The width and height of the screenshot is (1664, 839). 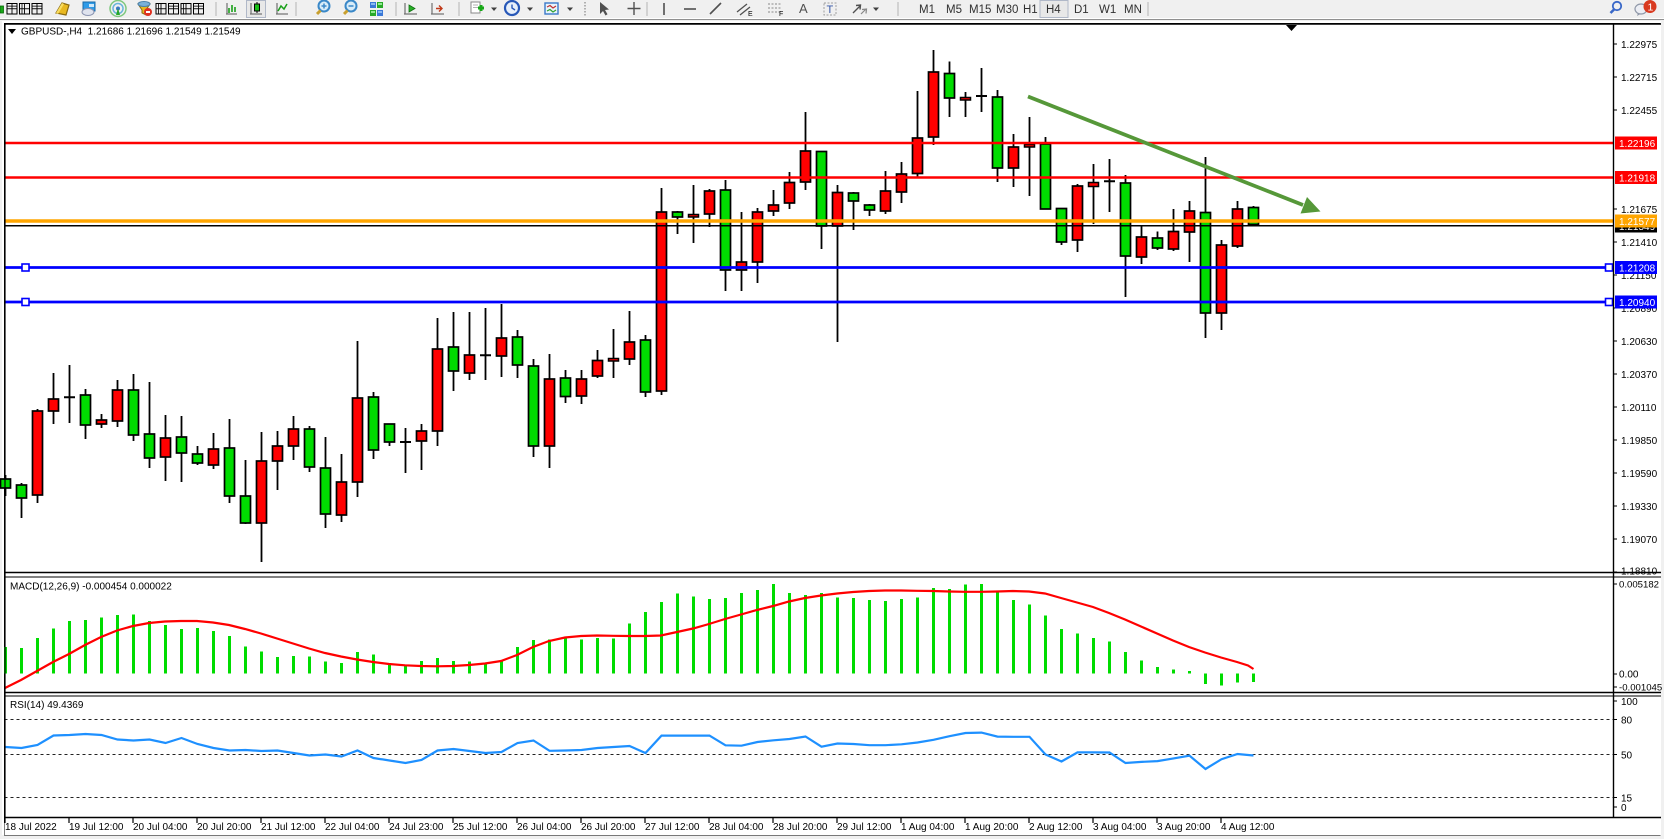 I want to click on svg-text: 1.20630, so click(x=1639, y=342).